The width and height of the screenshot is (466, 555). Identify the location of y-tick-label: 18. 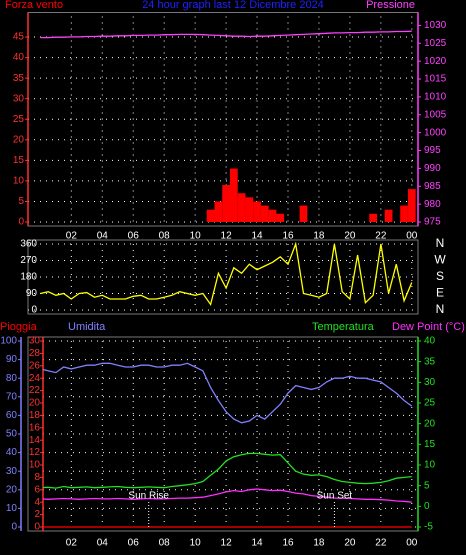
(35, 415).